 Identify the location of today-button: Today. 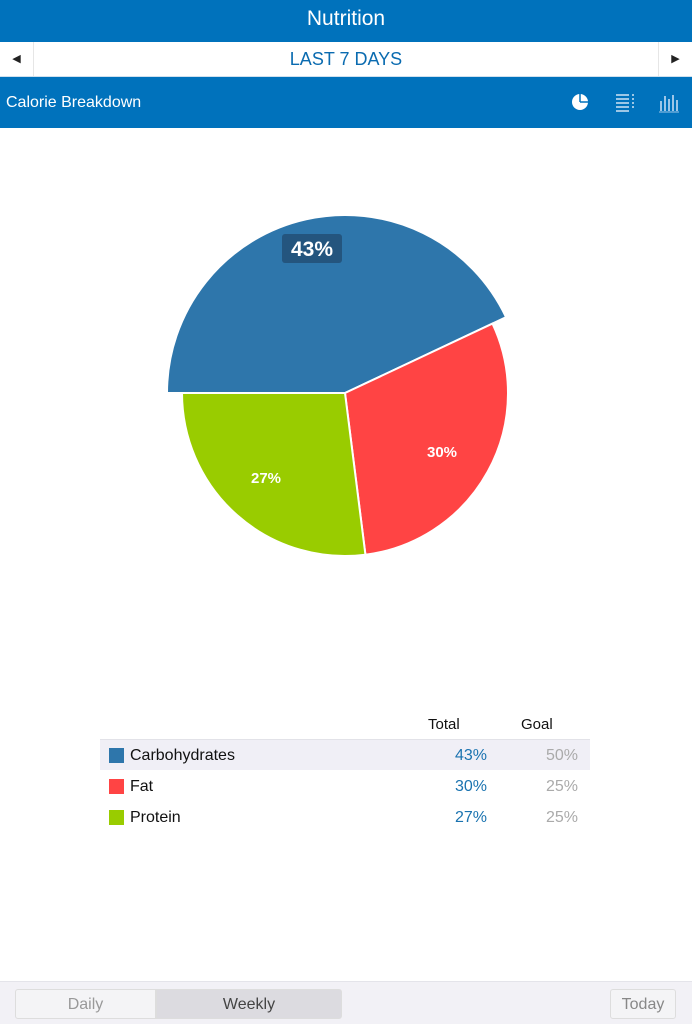
(643, 1004).